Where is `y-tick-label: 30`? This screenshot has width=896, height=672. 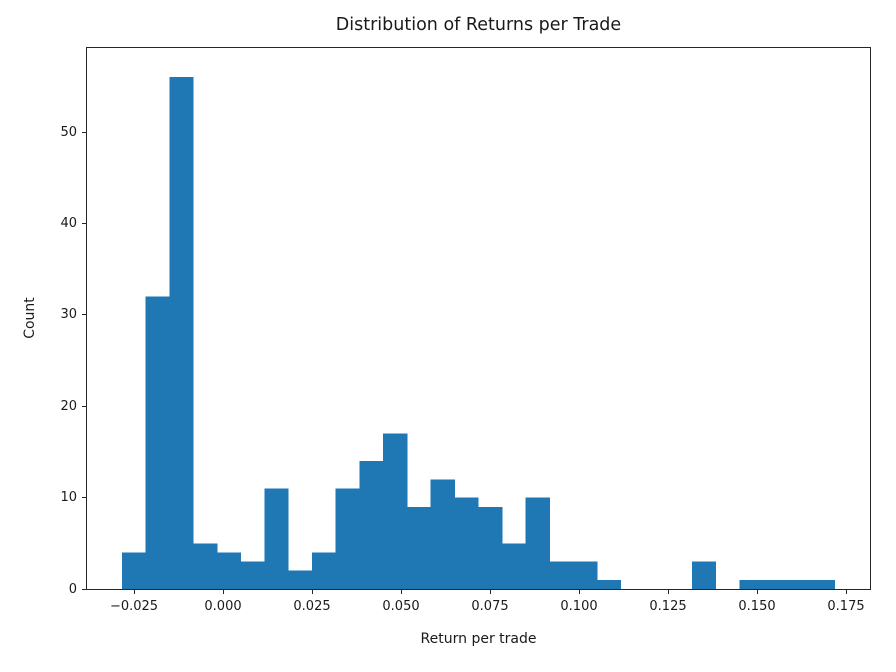
y-tick-label: 30 is located at coordinates (68, 315).